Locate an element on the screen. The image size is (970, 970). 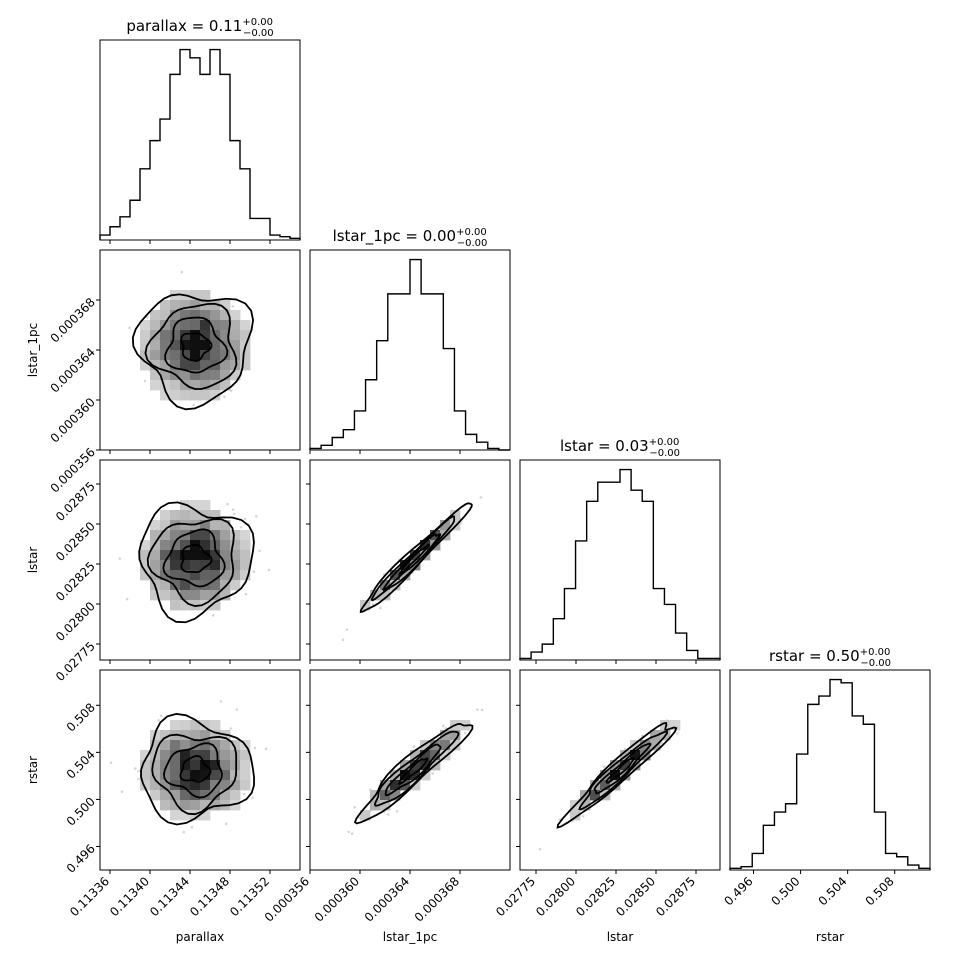
x-tick-label: 0.000368 is located at coordinates (437, 899).